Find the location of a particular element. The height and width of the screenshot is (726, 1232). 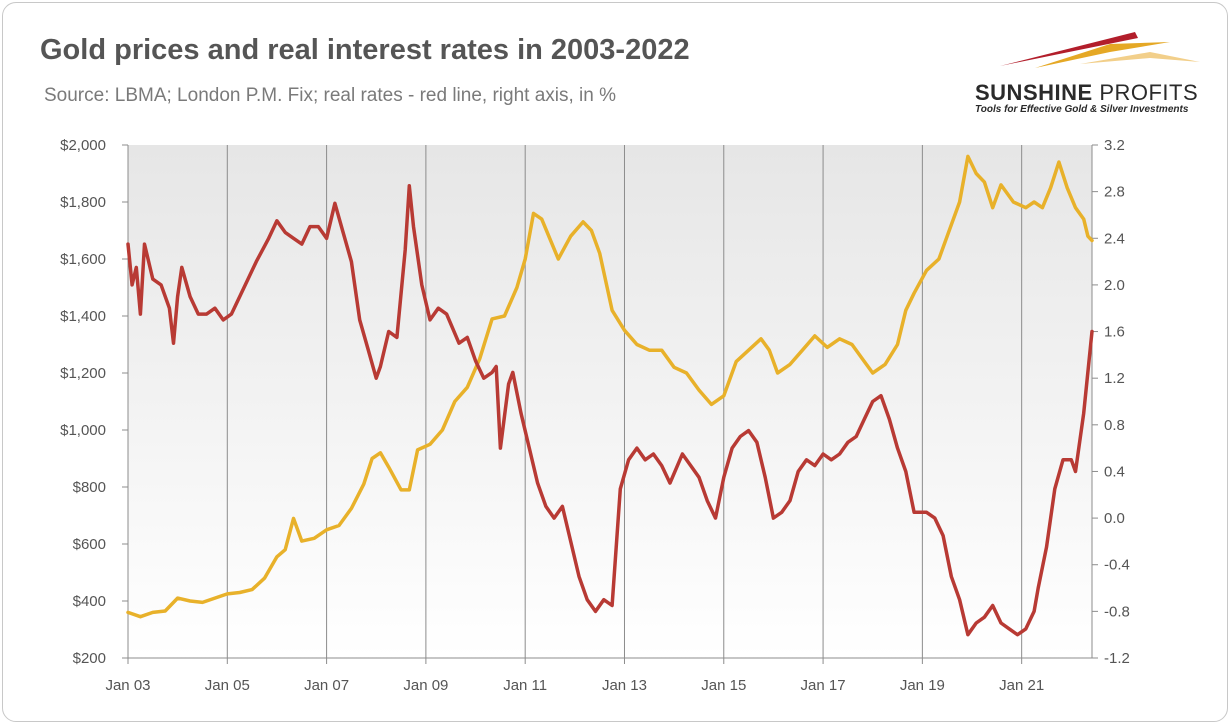

y-left-tick-label: $1,800 is located at coordinates (83, 202).